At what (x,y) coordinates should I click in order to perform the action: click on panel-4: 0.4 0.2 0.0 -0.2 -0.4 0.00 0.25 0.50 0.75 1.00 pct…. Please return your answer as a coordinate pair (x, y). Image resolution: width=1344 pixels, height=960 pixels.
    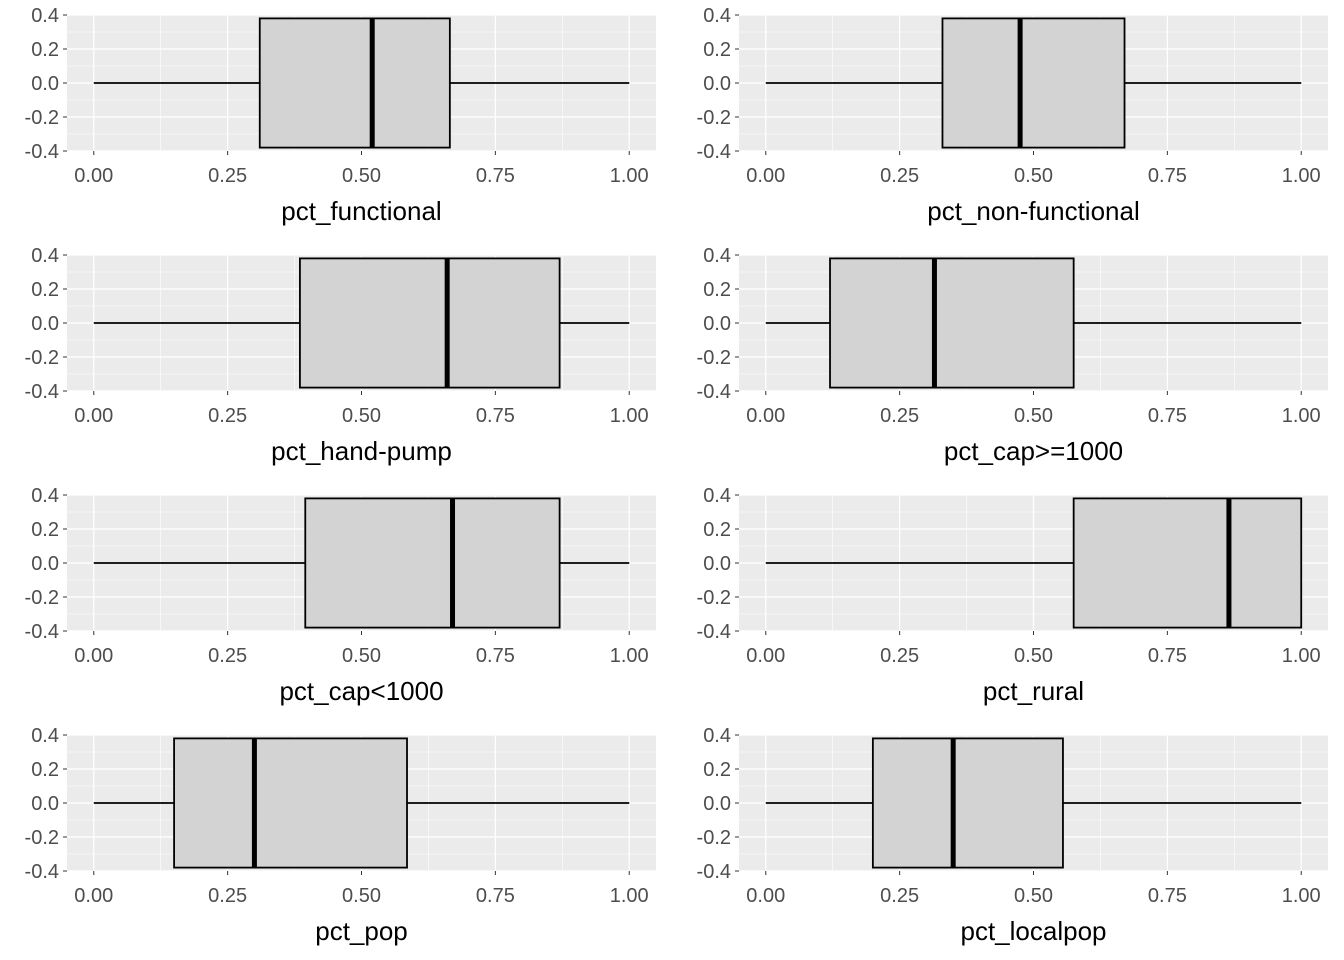
    Looking at the image, I should click on (340, 595).